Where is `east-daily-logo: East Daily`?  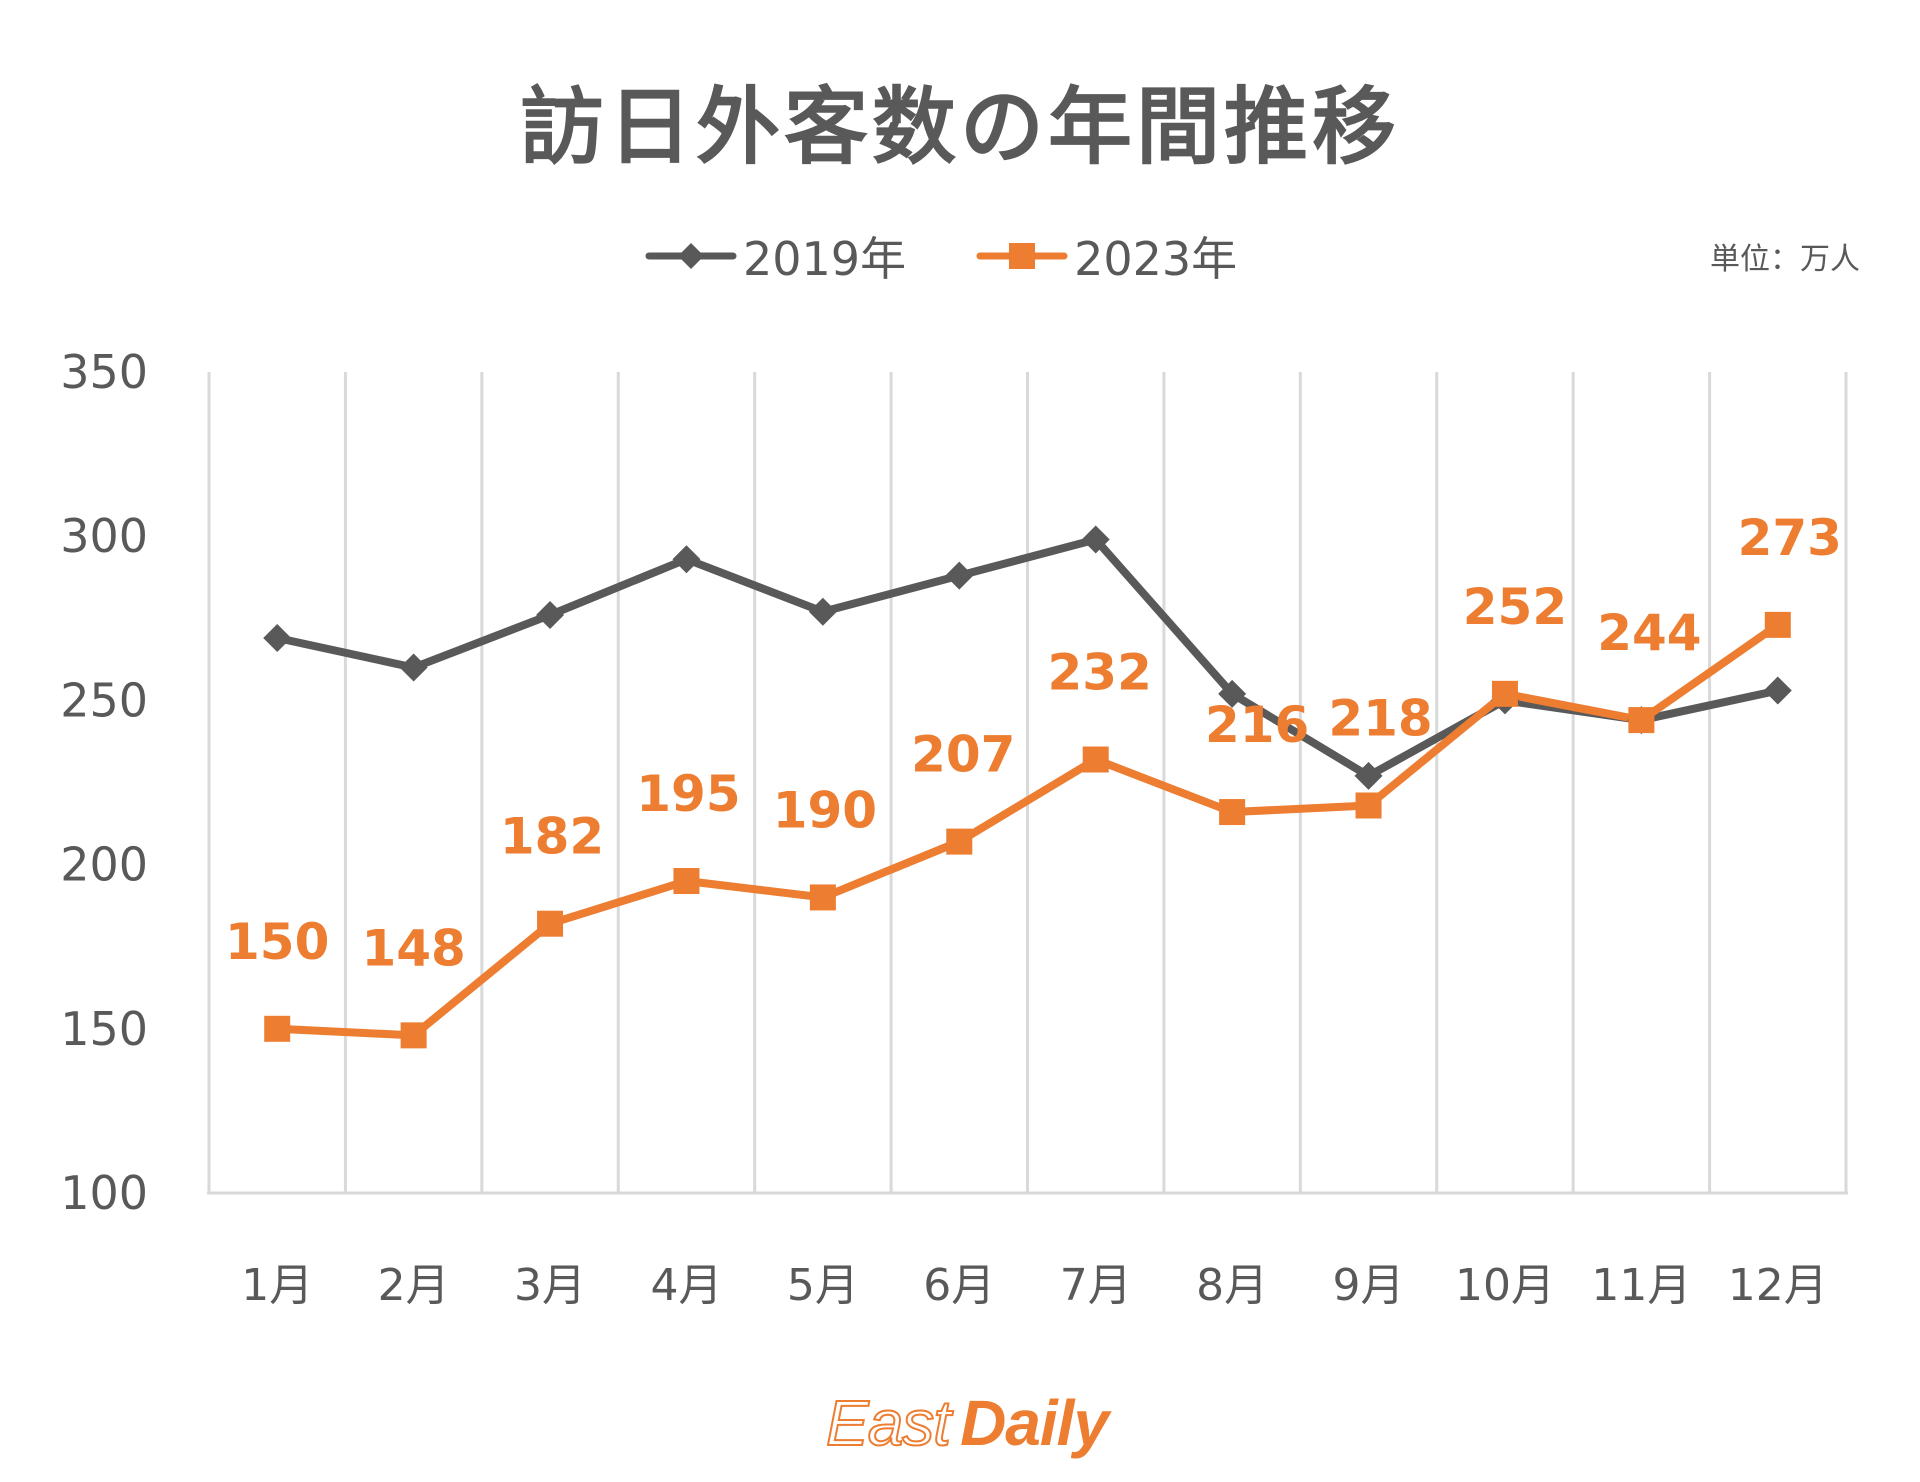
east-daily-logo: East Daily is located at coordinates (967, 1423).